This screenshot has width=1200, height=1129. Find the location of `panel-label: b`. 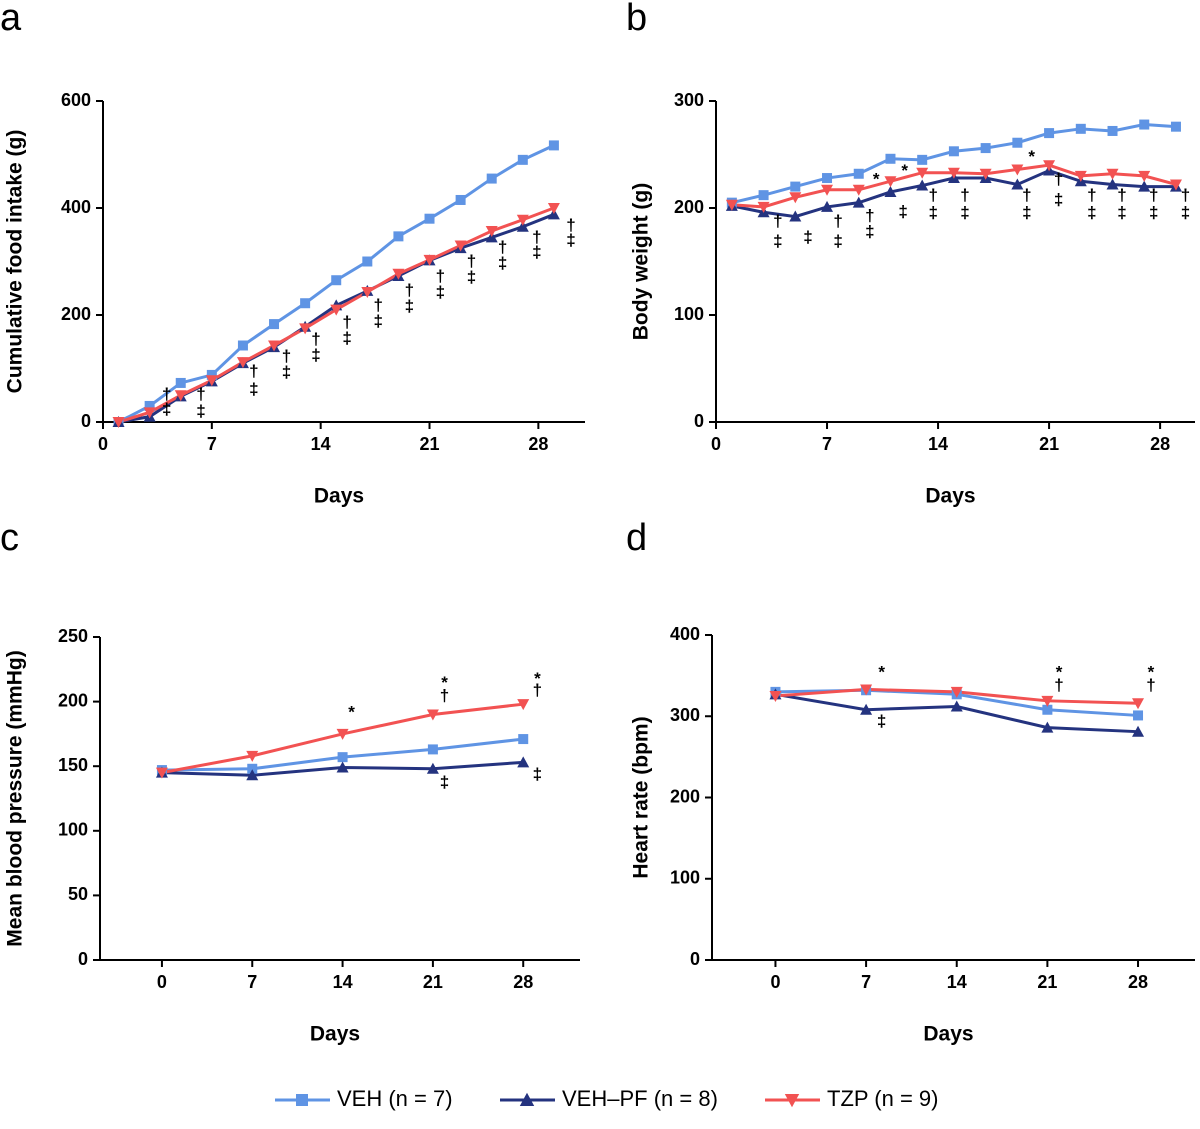

panel-label: b is located at coordinates (636, 19).